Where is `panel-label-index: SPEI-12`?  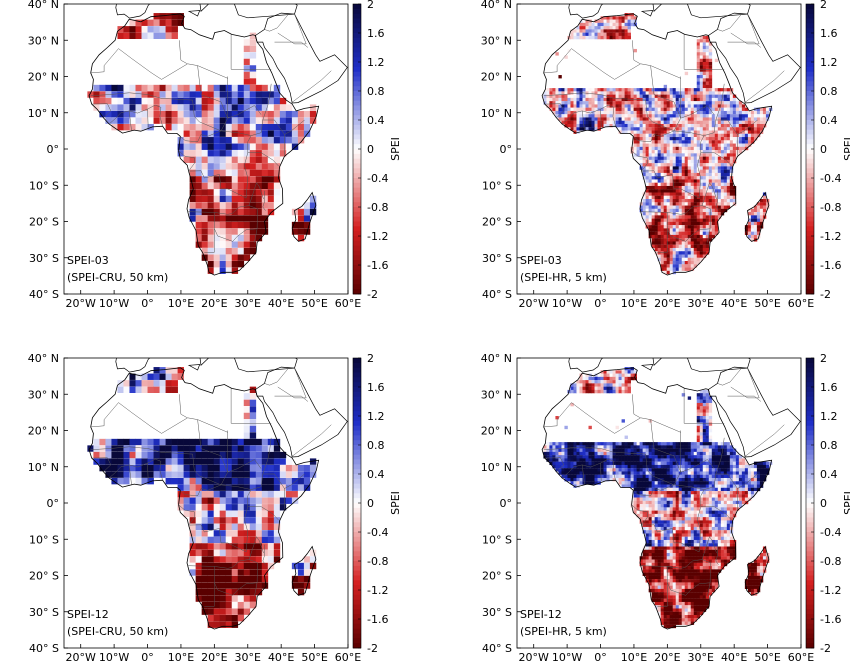 panel-label-index: SPEI-12 is located at coordinates (88, 614).